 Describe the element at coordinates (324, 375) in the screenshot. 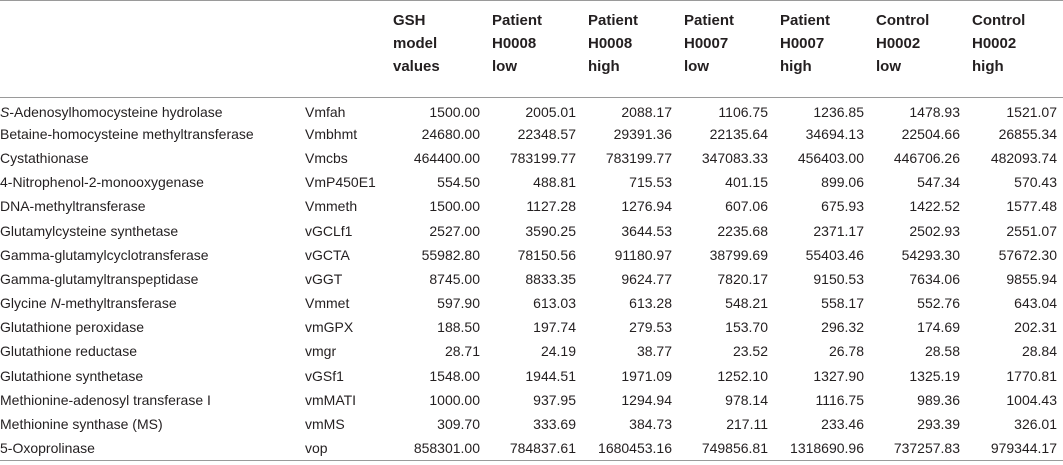

I see `parameter-cell: vGSf1` at that location.